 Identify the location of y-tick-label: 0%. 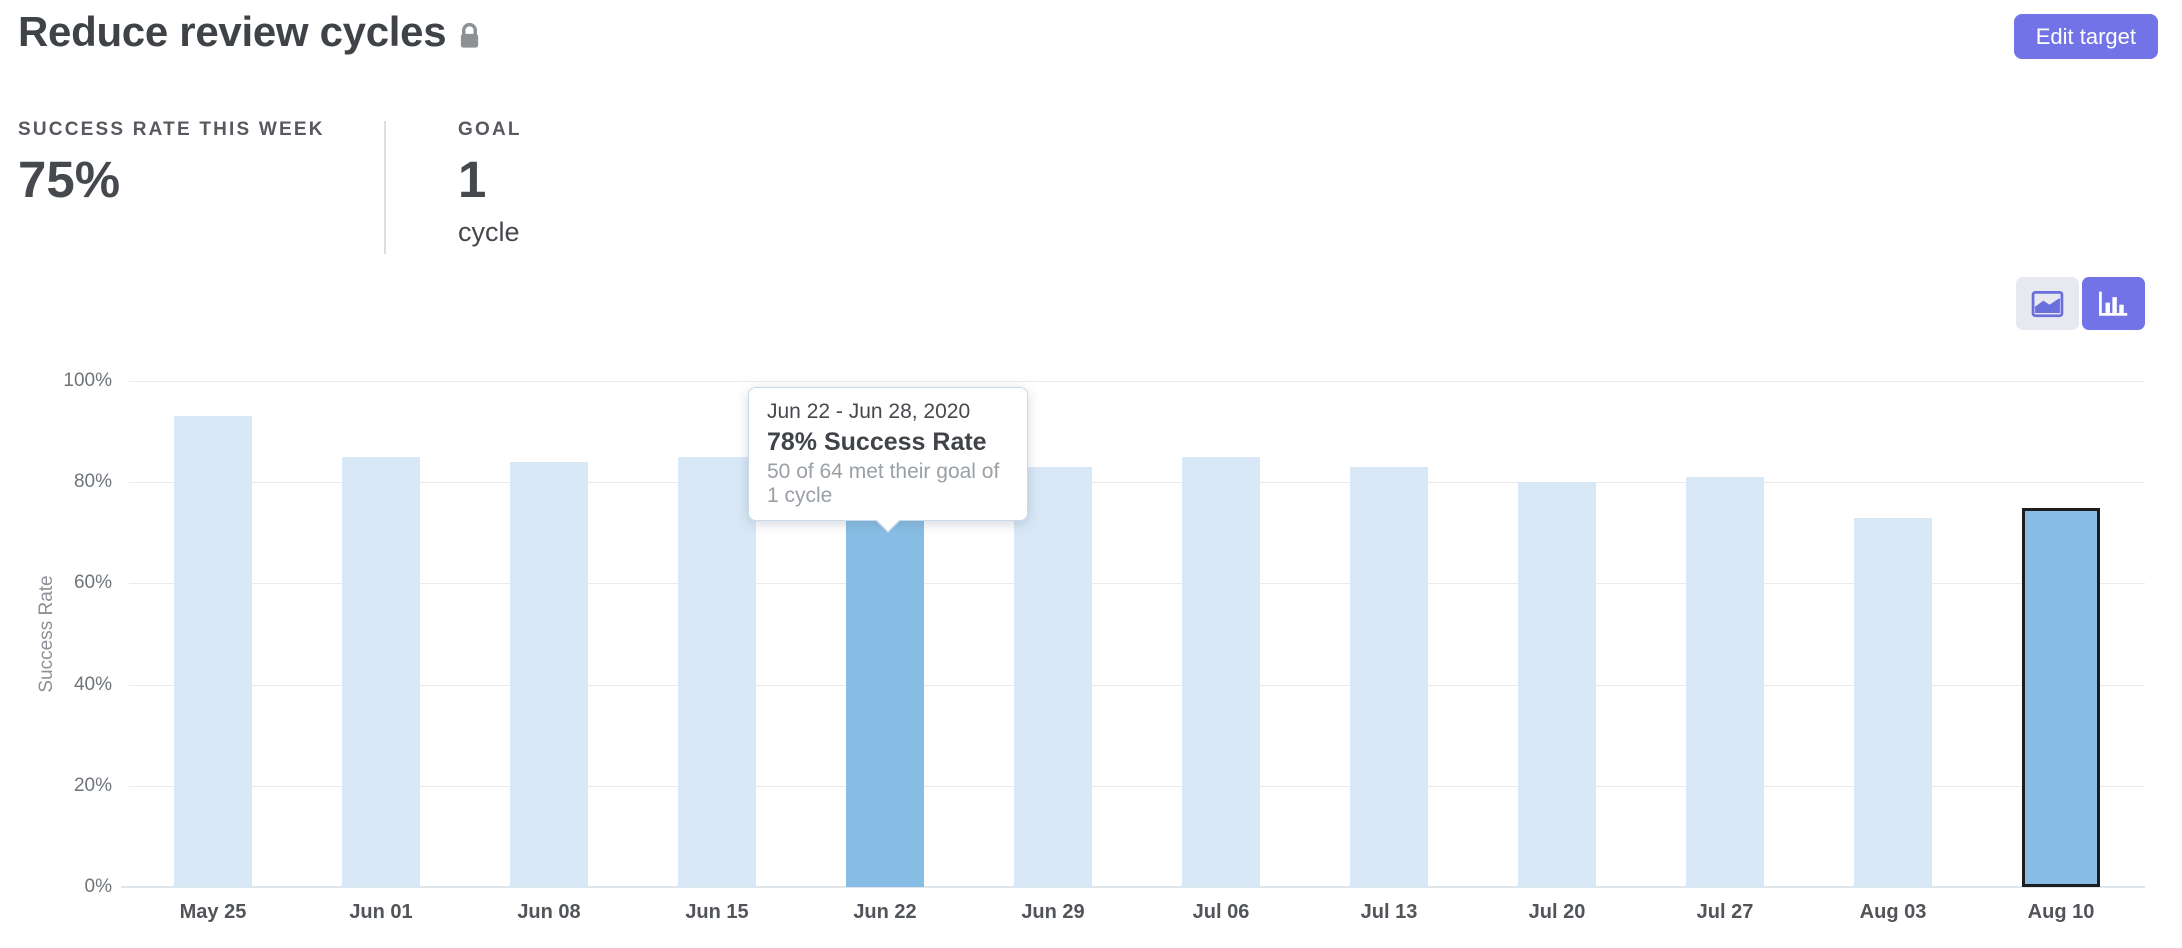
(98, 886).